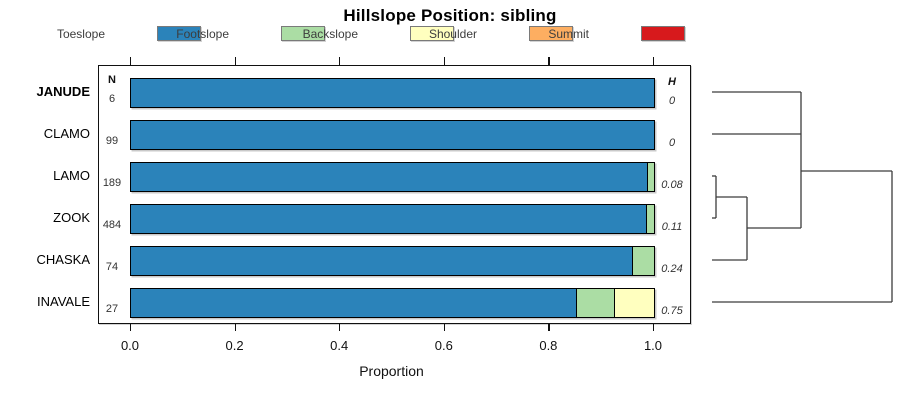 The width and height of the screenshot is (900, 400). What do you see at coordinates (63, 91) in the screenshot?
I see `row-label-janude: JANUDE` at bounding box center [63, 91].